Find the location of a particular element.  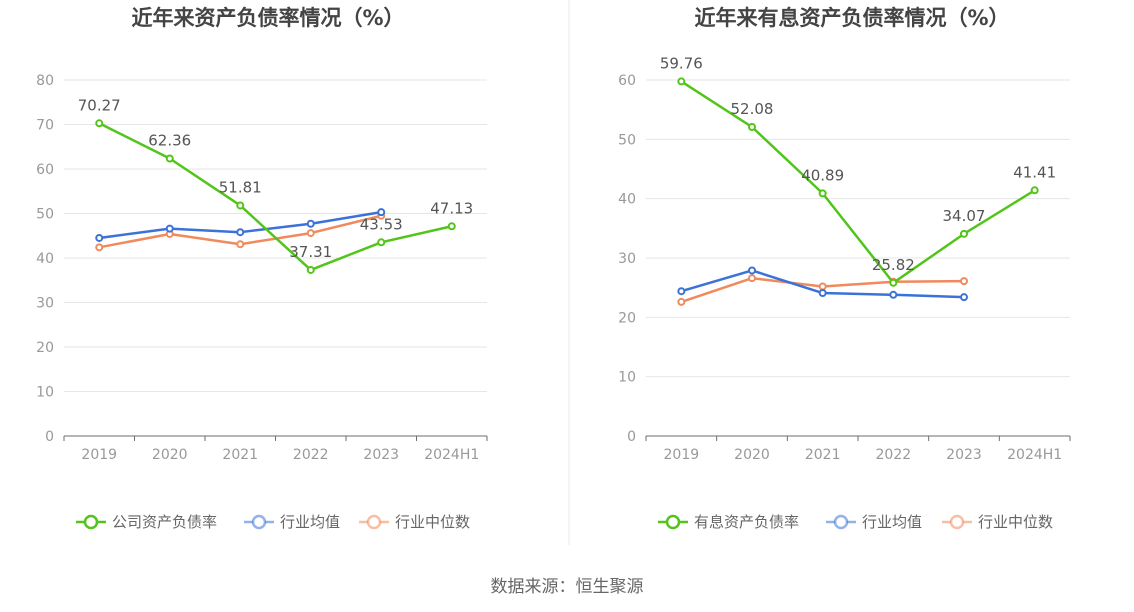

legend-label: 公司资产负债率 is located at coordinates (164, 522).